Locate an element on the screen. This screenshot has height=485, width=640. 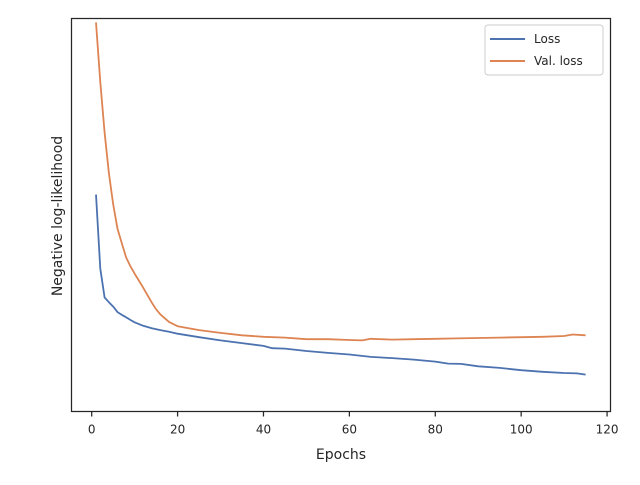
x-tick-label-60: 60 is located at coordinates (349, 430).